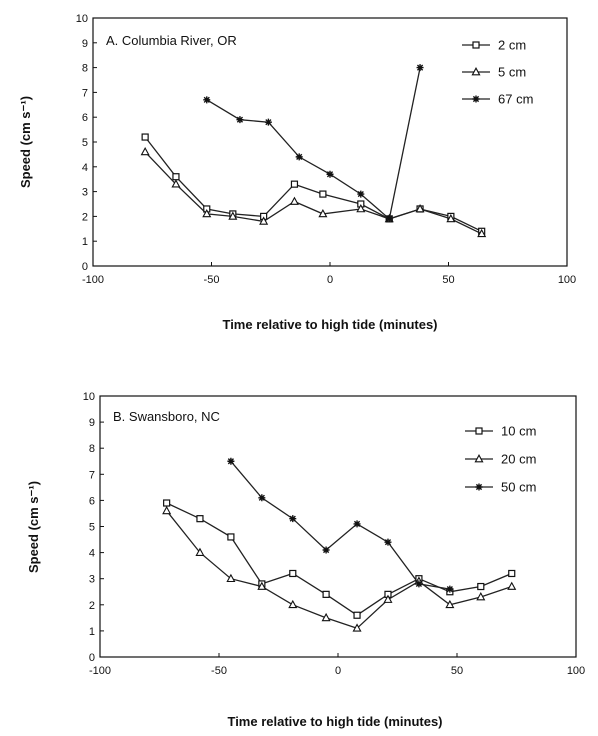  I want to click on legend-label: 2 cm, so click(512, 45).